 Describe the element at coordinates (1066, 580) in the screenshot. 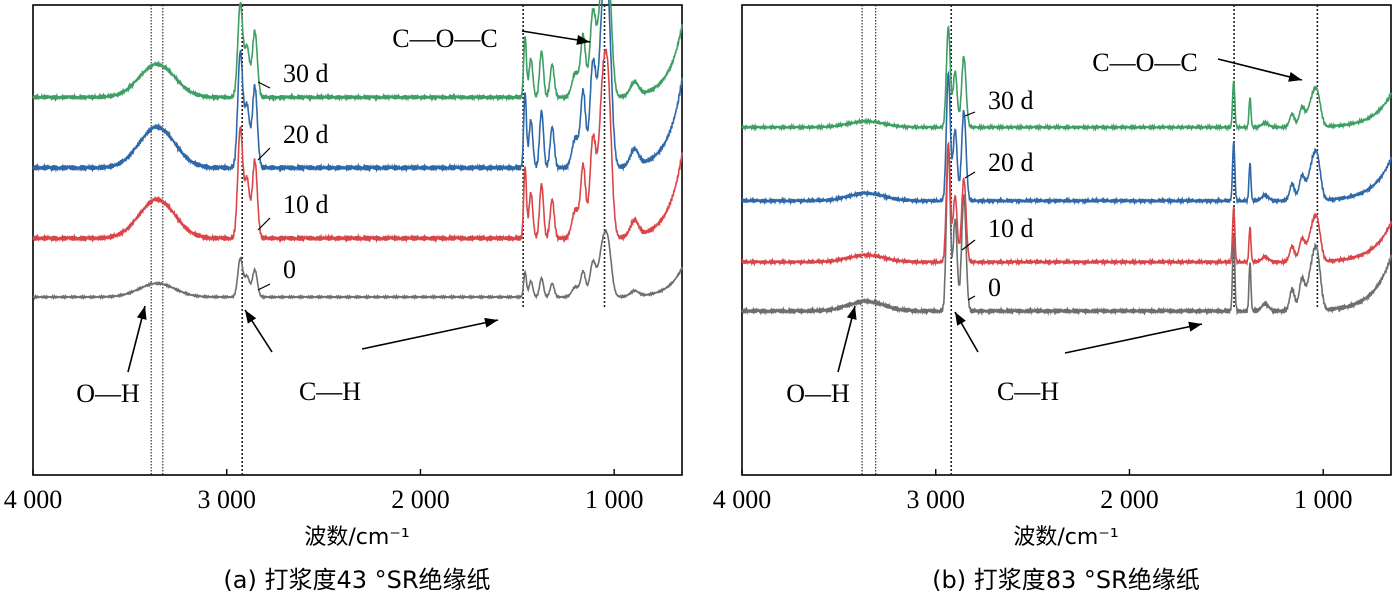

I see `panel-caption: (b) 打浆度83 °SR绝缘纸` at that location.